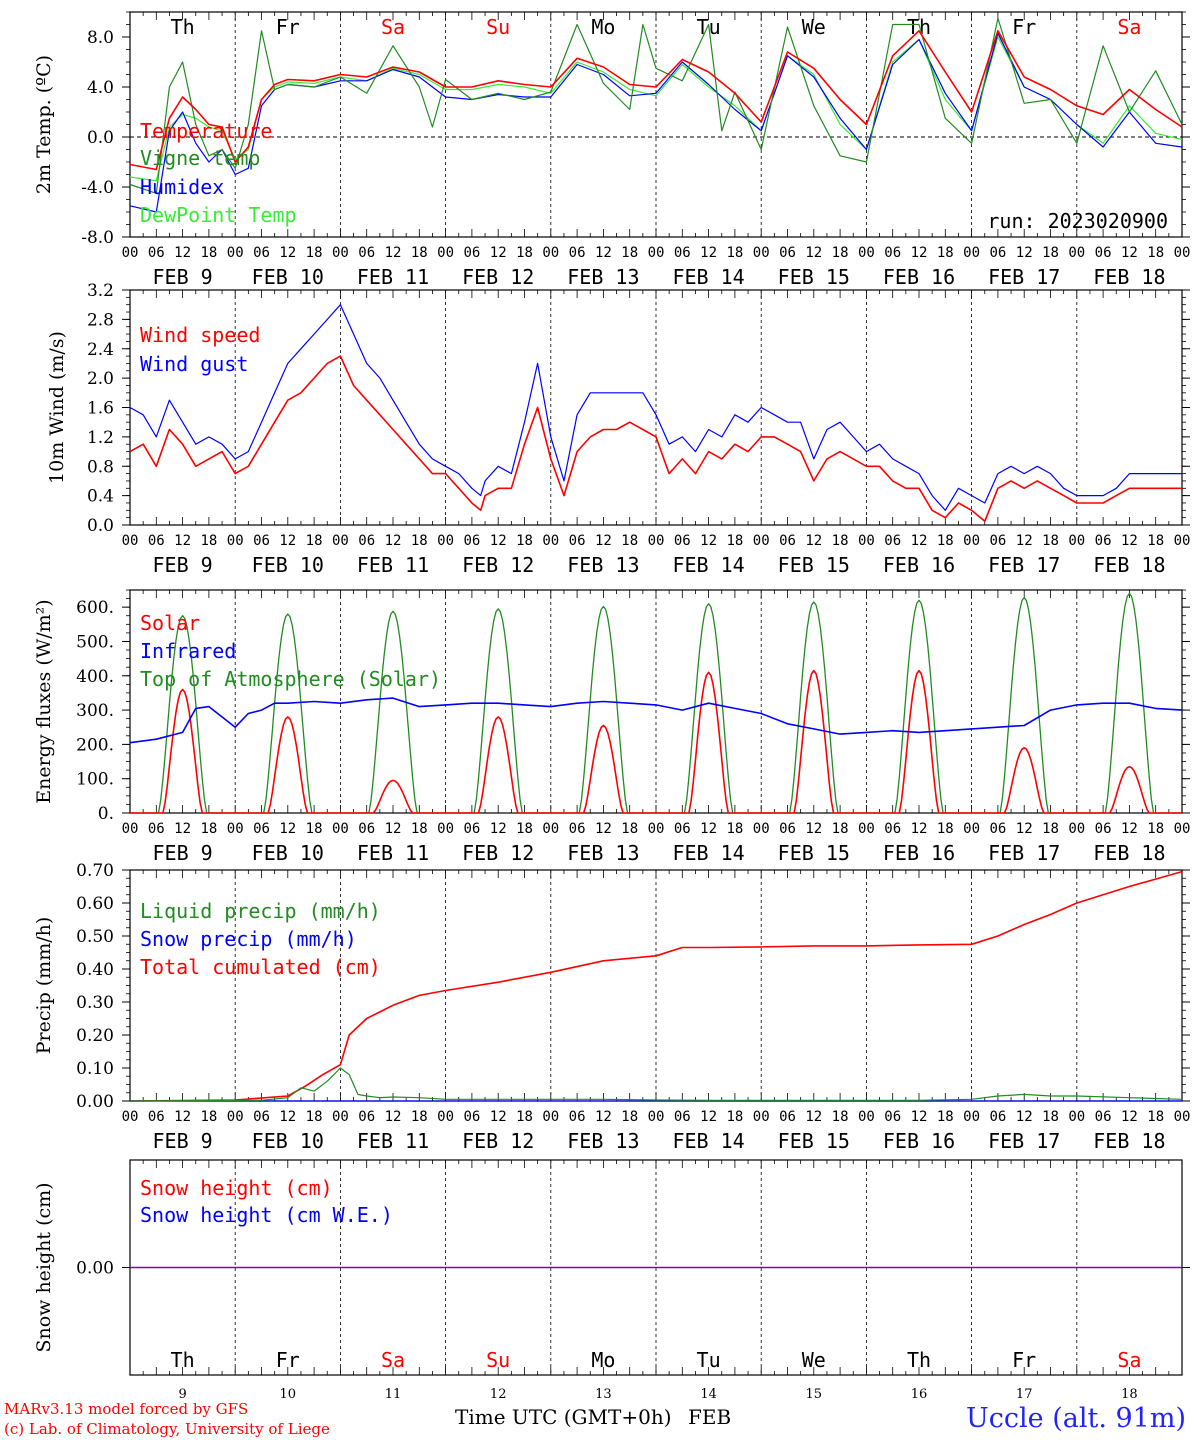 The width and height of the screenshot is (1194, 1440). What do you see at coordinates (44, 986) in the screenshot?
I see `y-axis-label: Precip (mm/h)` at bounding box center [44, 986].